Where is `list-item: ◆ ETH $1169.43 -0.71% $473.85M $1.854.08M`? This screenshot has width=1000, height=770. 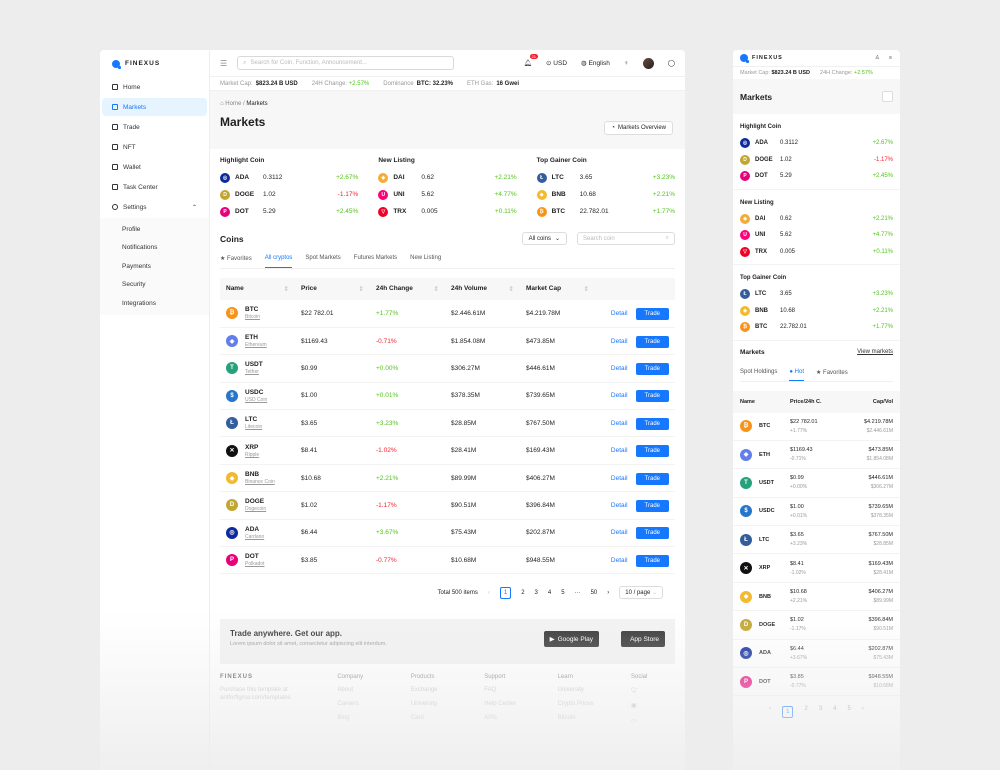 list-item: ◆ ETH $1169.43 -0.71% $473.85M $1.854.08M is located at coordinates (816, 455).